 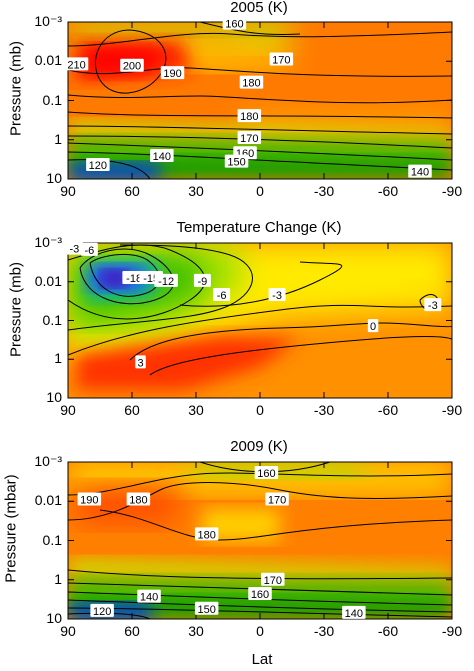 I want to click on svg-text: -12, so click(x=166, y=282).